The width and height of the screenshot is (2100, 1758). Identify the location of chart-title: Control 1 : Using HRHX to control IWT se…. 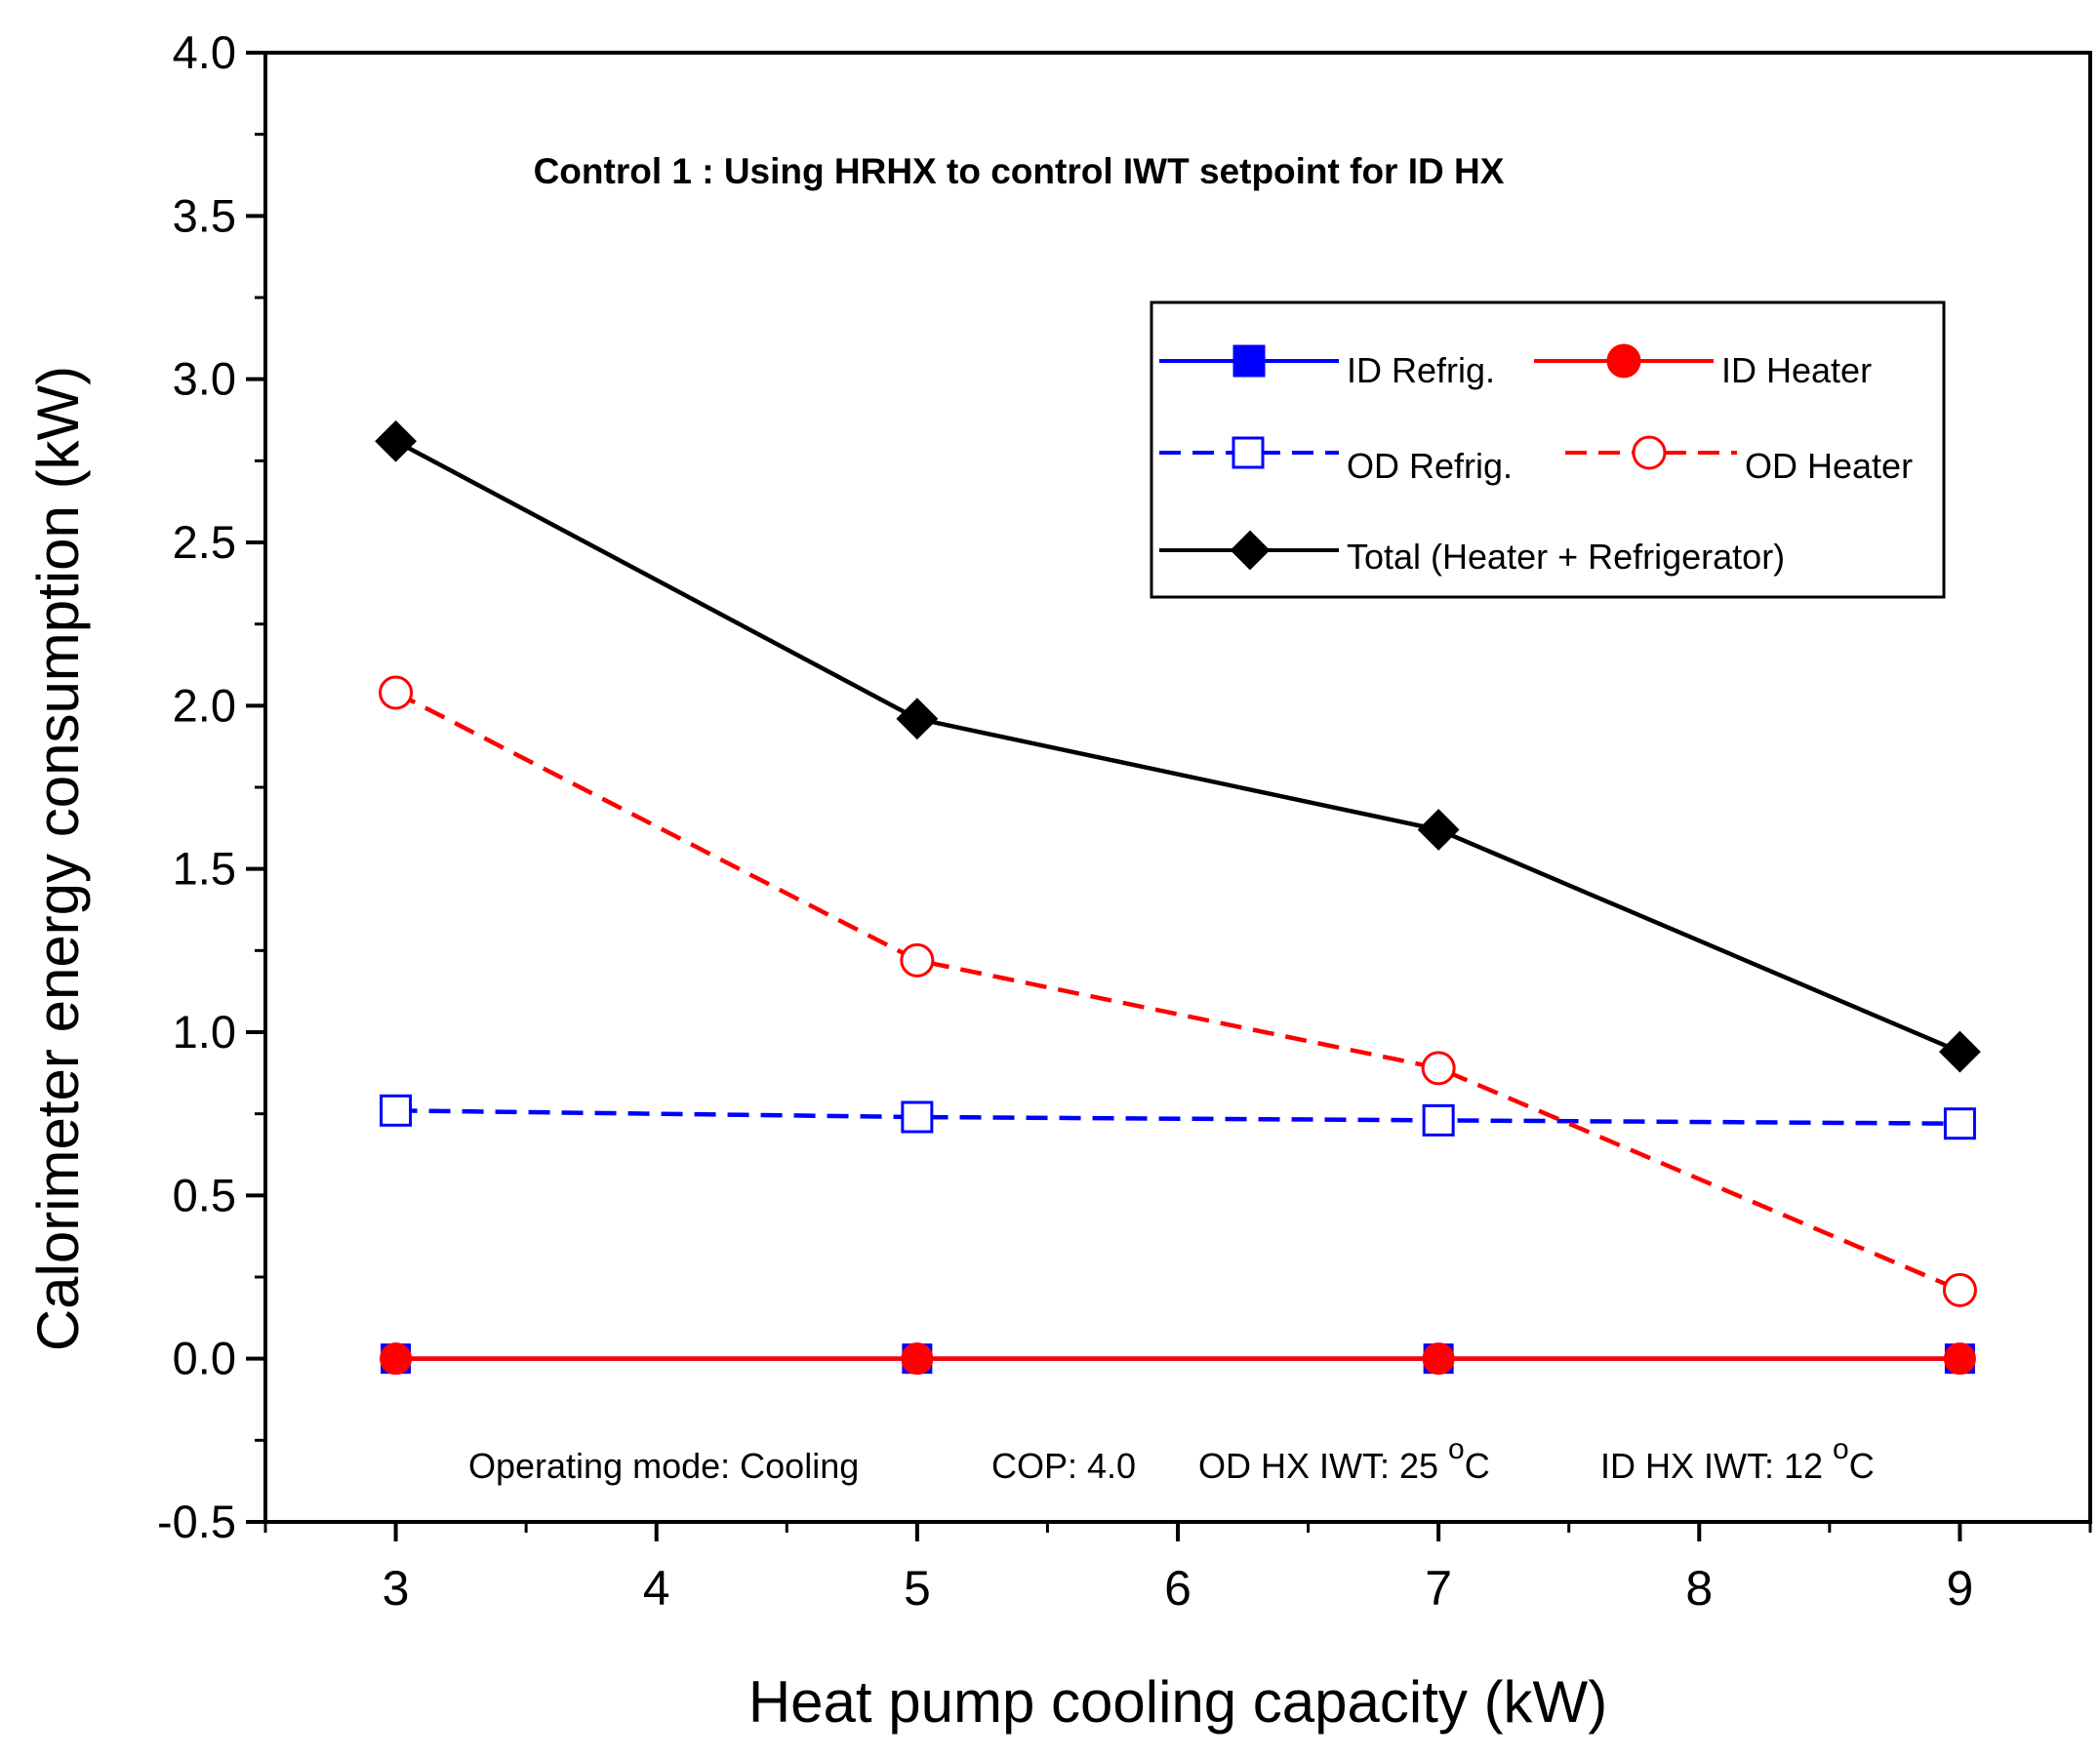
(1019, 171).